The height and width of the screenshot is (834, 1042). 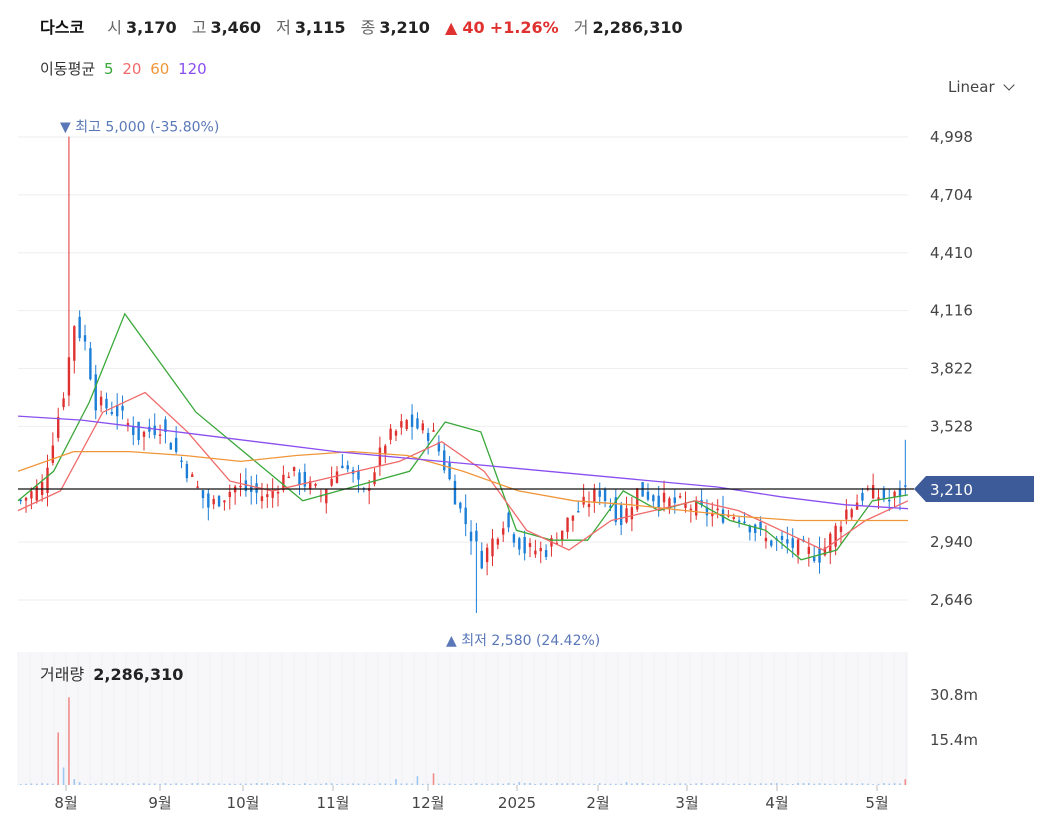 What do you see at coordinates (108, 69) in the screenshot?
I see `ma5-label: 5` at bounding box center [108, 69].